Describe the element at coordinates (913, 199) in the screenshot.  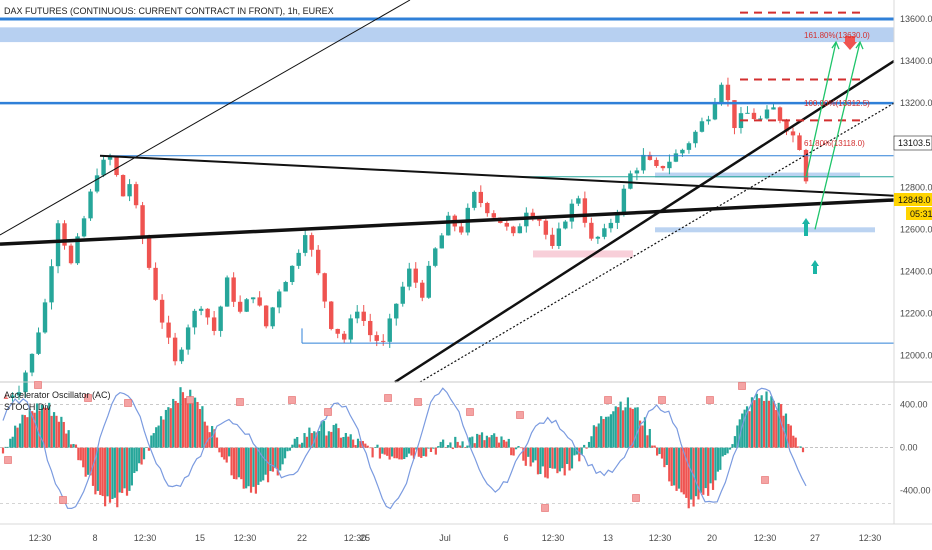
I see `current-price-badge: 12848.0` at that location.